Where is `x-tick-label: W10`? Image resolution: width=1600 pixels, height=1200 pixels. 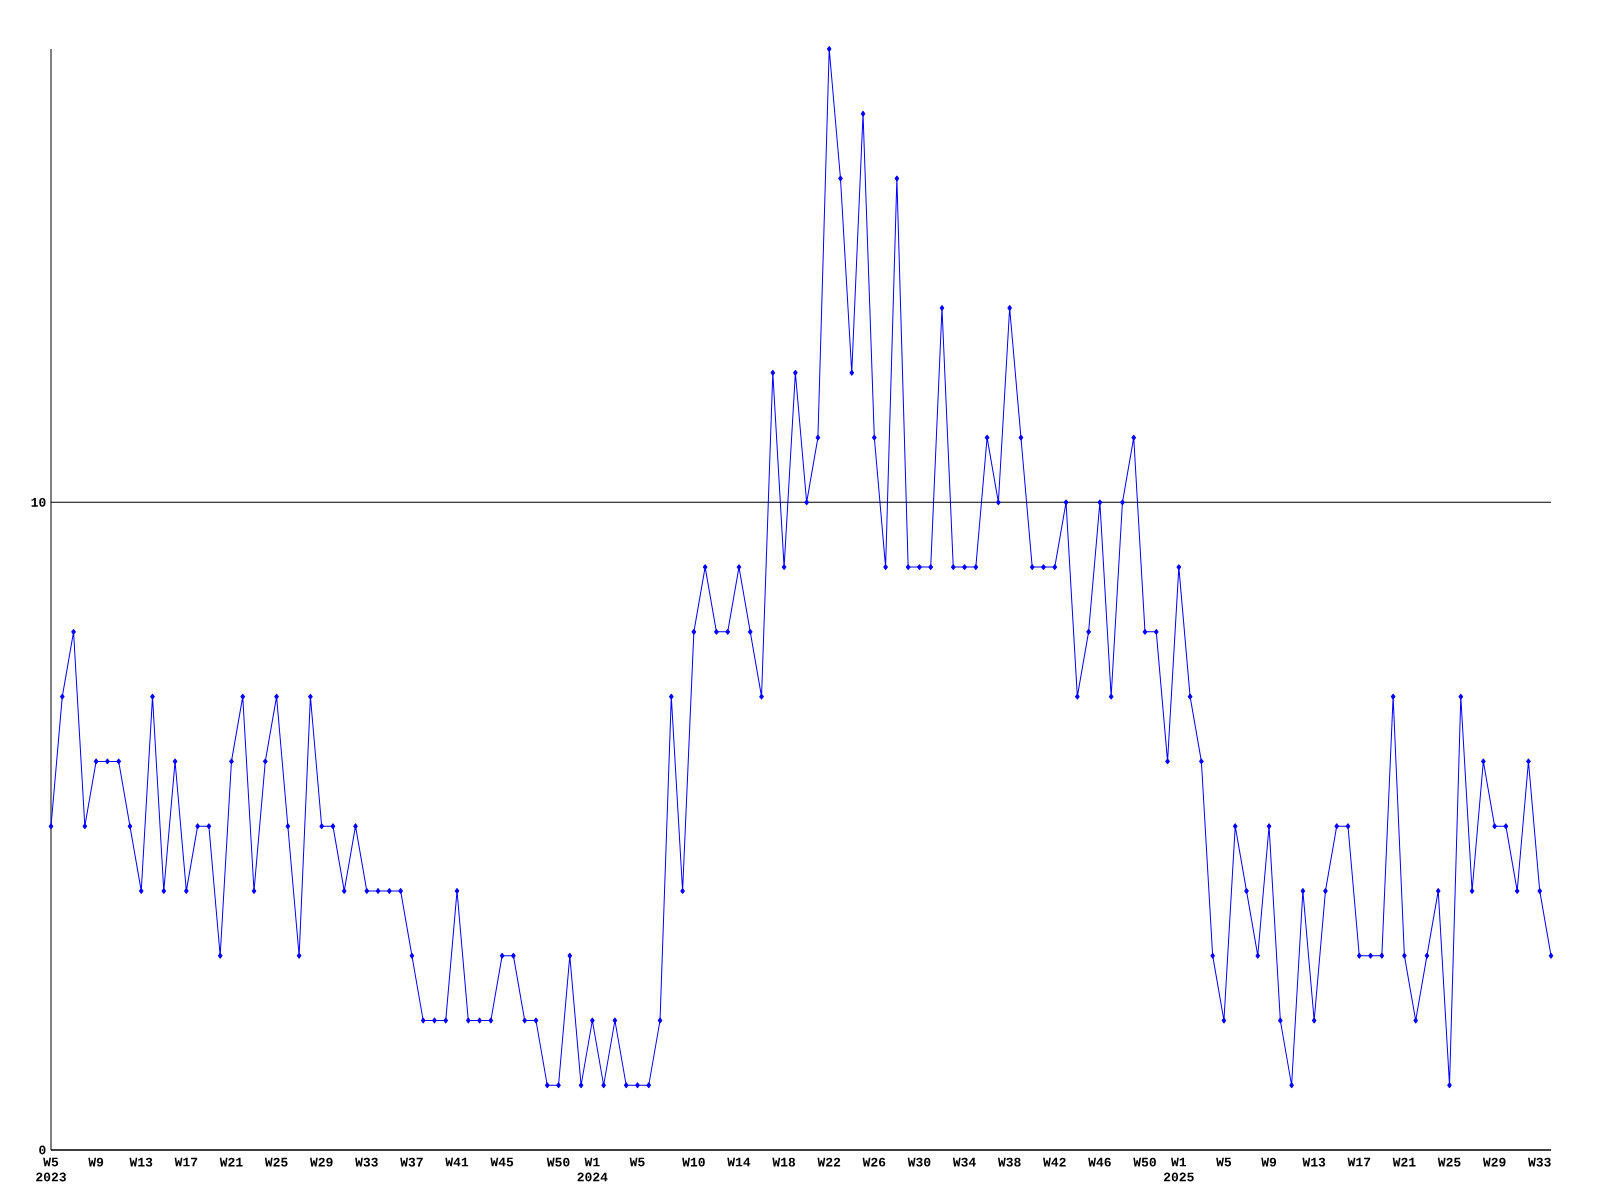 x-tick-label: W10 is located at coordinates (693, 1162).